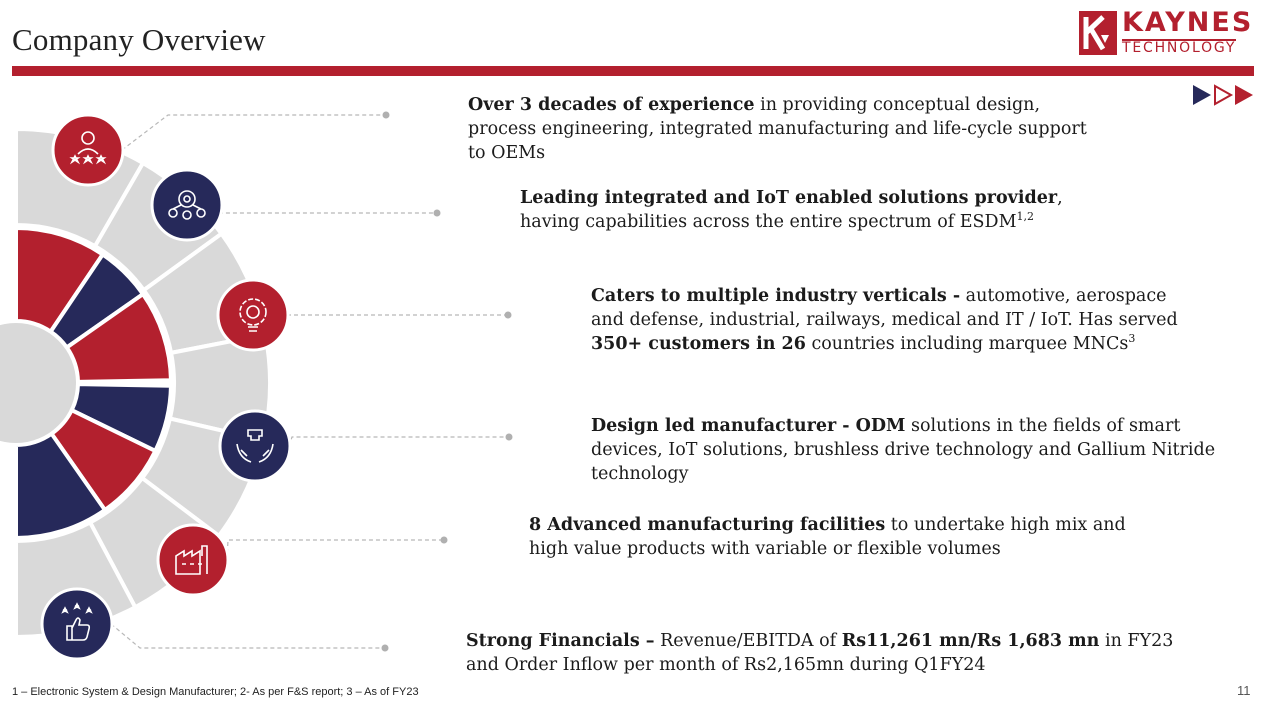  I want to click on item-text-part: 8 Advanced manufacturing facilities, so click(707, 525).